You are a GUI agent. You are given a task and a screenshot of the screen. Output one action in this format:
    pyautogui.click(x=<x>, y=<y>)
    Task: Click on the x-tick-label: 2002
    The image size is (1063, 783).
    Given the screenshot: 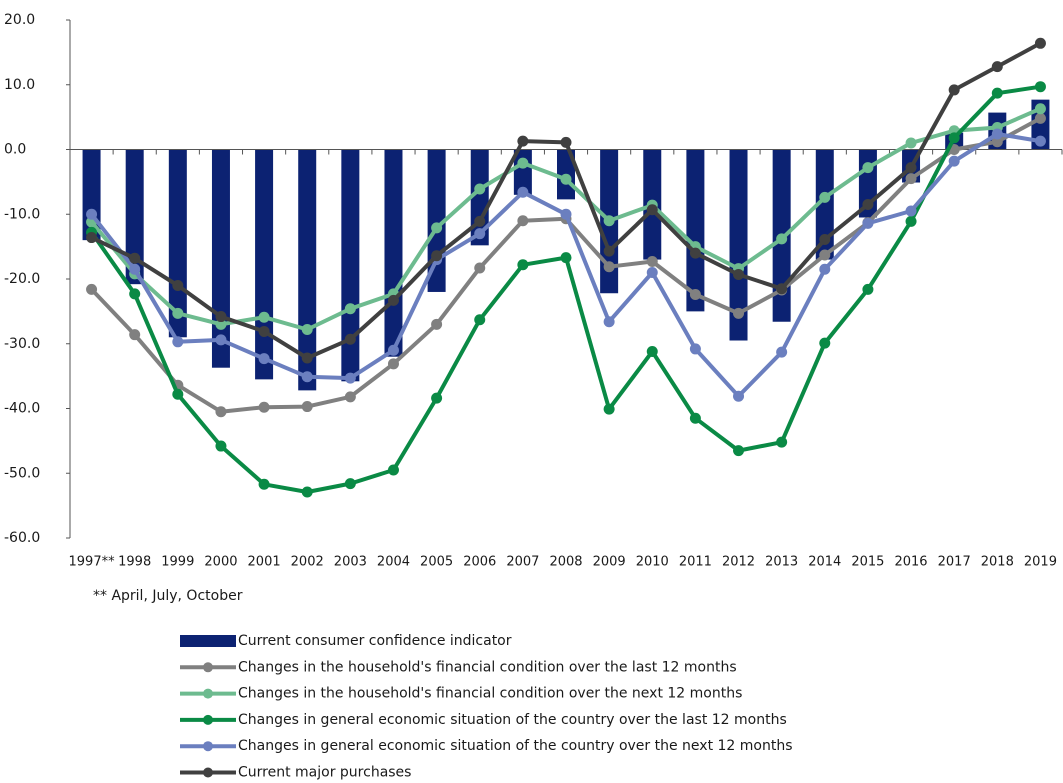 What is the action you would take?
    pyautogui.click(x=307, y=562)
    